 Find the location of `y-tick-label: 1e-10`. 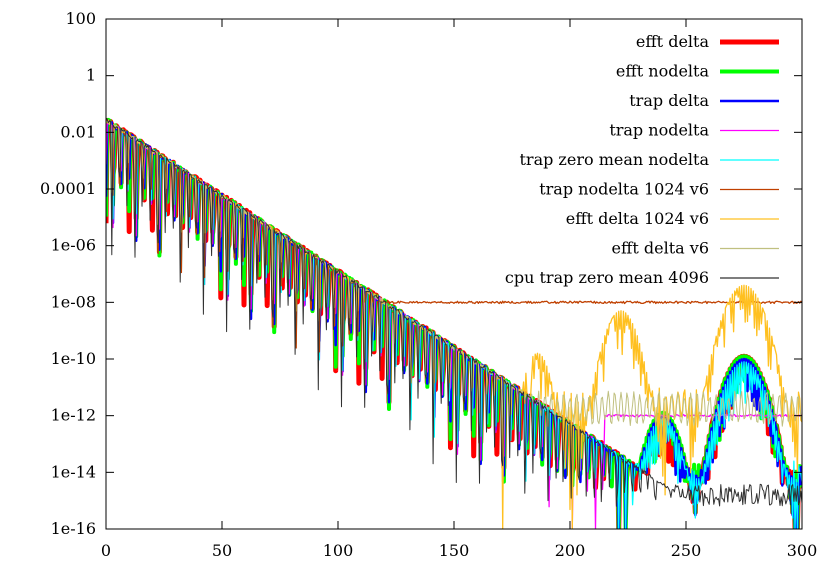

y-tick-label: 1e-10 is located at coordinates (73, 358).